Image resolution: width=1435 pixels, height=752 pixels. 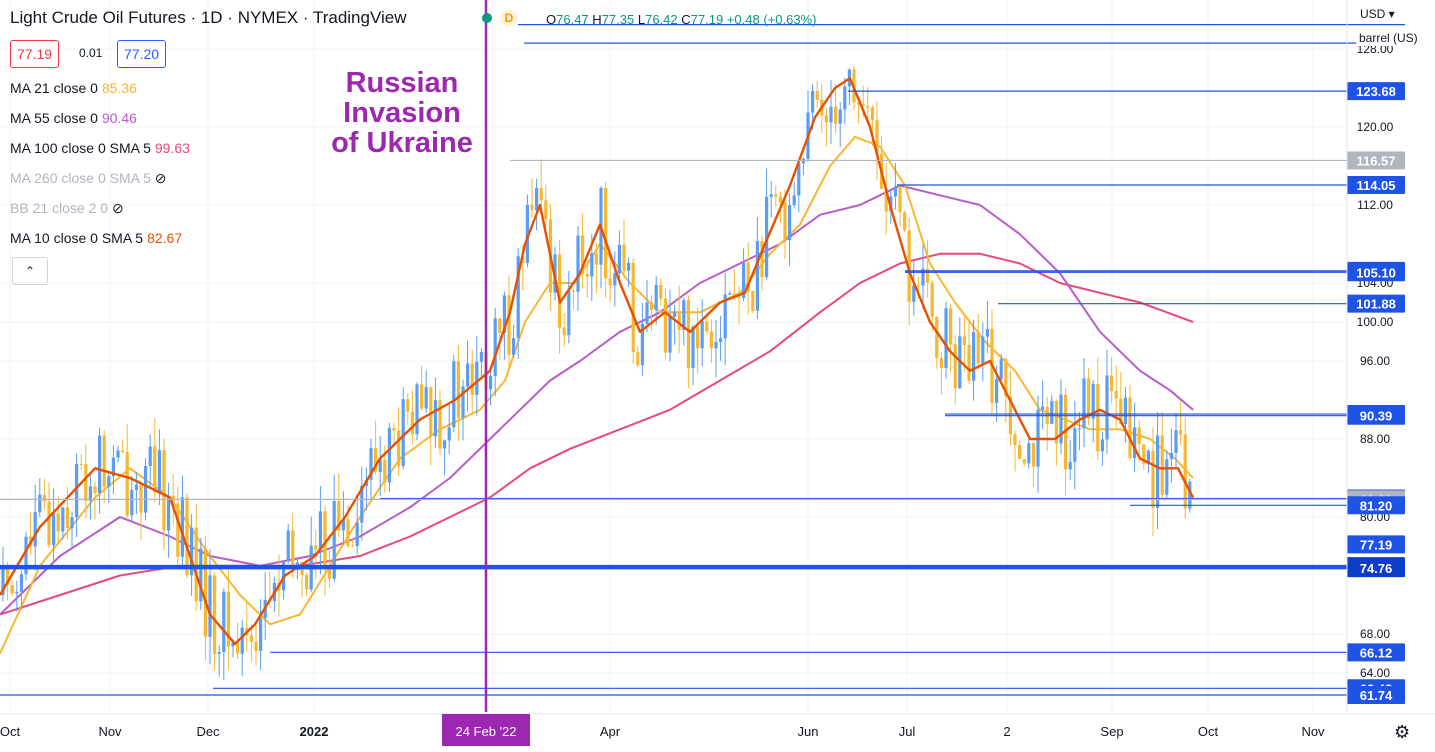 I want to click on event-annotation: Russian Invasion of Ukraine, so click(x=402, y=113).